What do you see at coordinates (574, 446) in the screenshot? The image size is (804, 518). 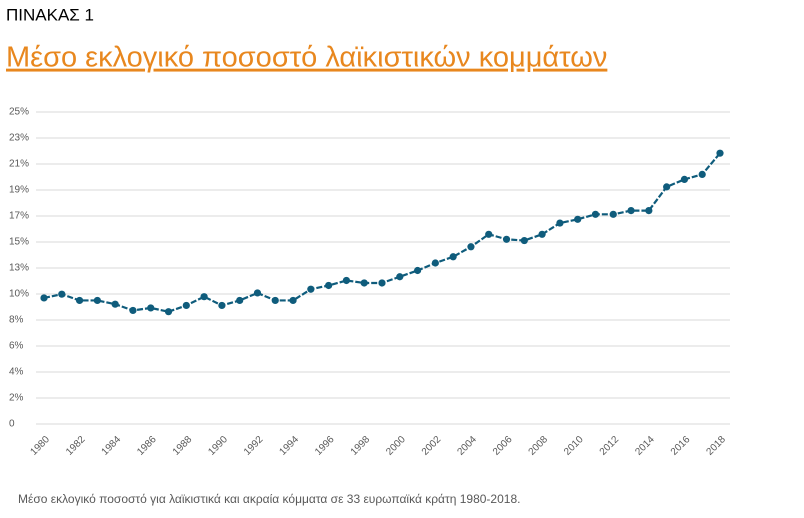 I see `x-tick-label: 2010` at bounding box center [574, 446].